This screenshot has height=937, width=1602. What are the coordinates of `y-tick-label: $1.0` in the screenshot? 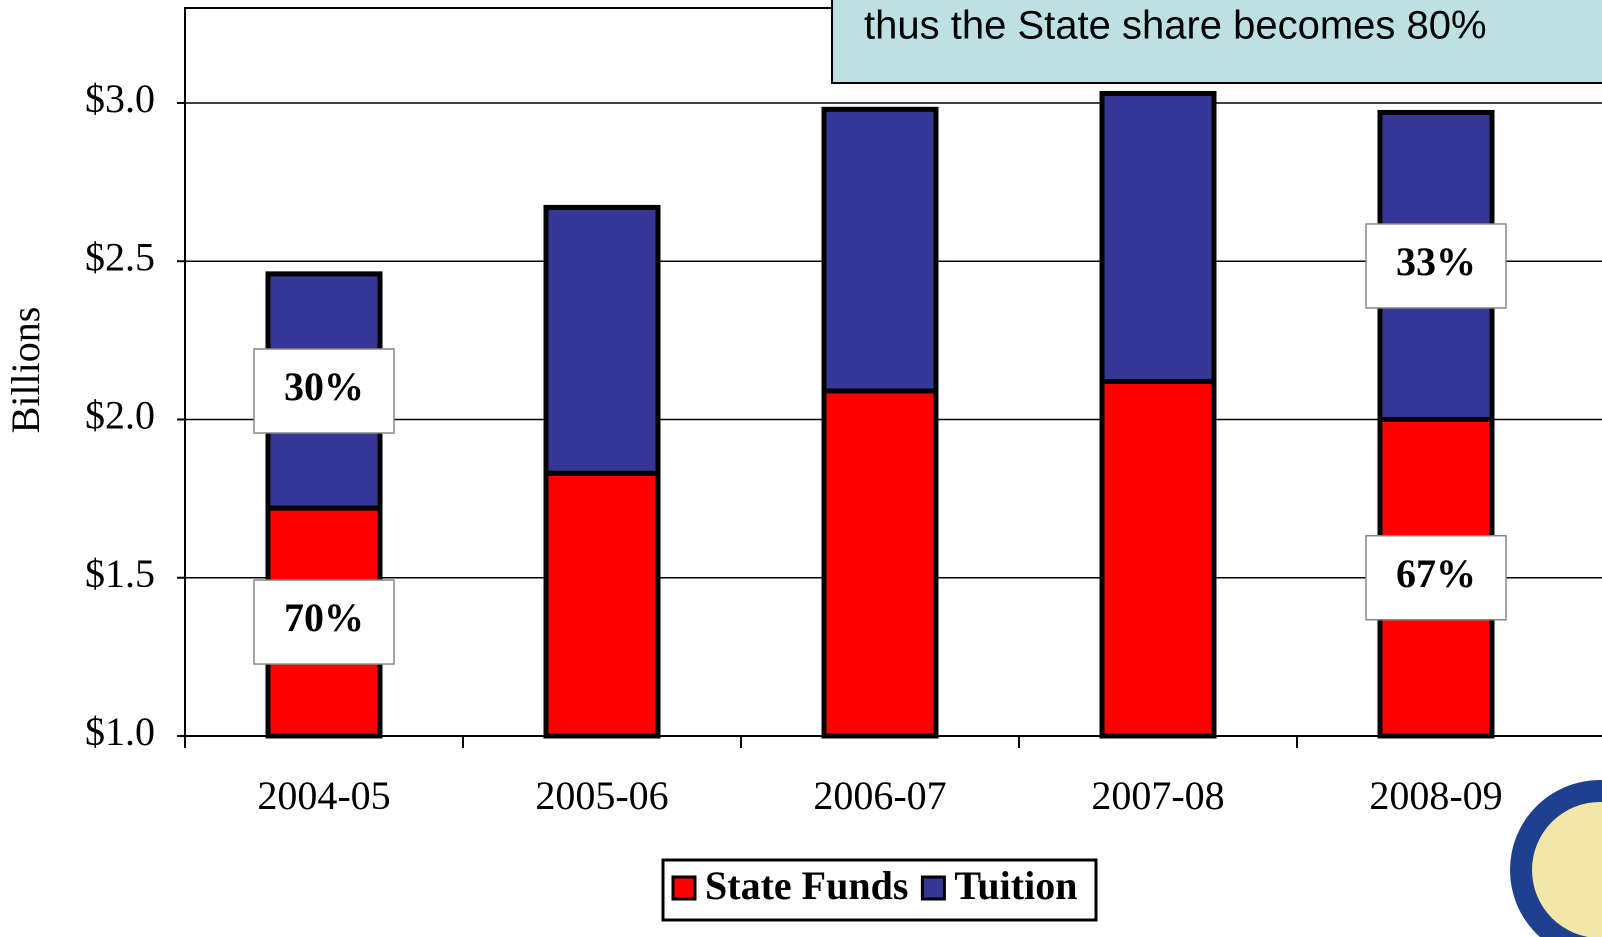 It's located at (120, 731).